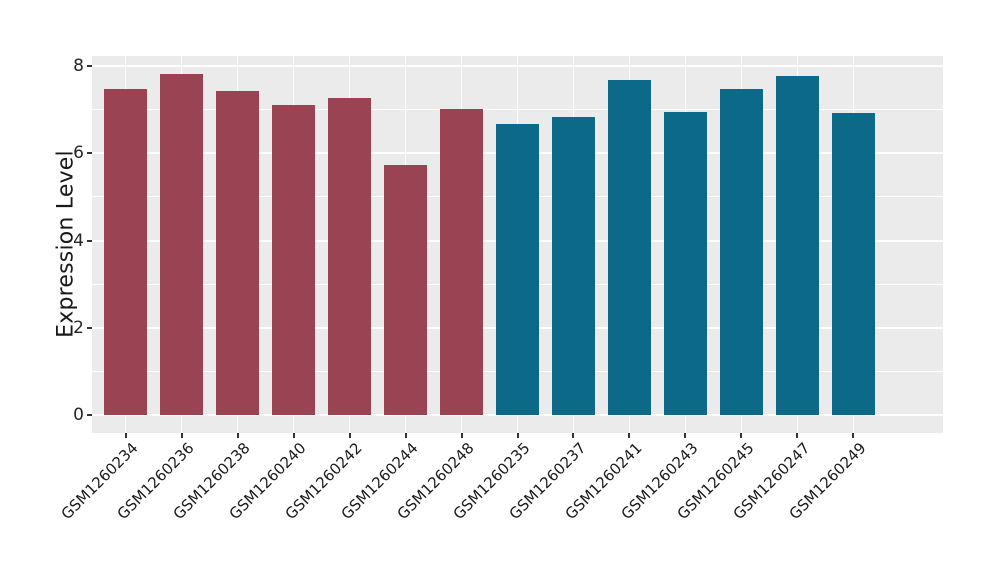  What do you see at coordinates (126, 251) in the screenshot?
I see `bar-GSM1260234` at bounding box center [126, 251].